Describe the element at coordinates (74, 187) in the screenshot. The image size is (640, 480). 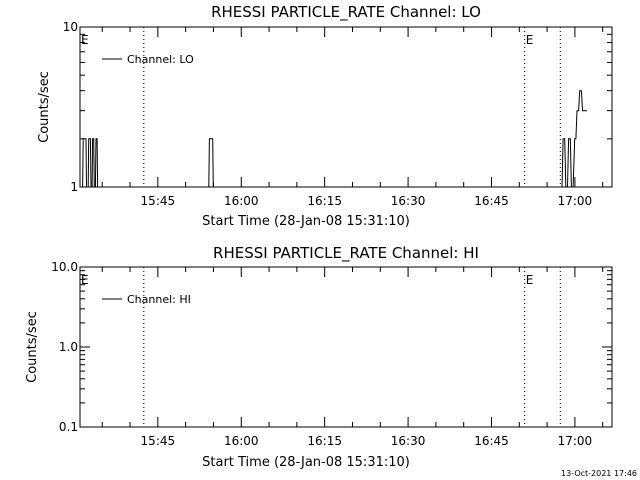
I see `y-tick-label: 1` at that location.